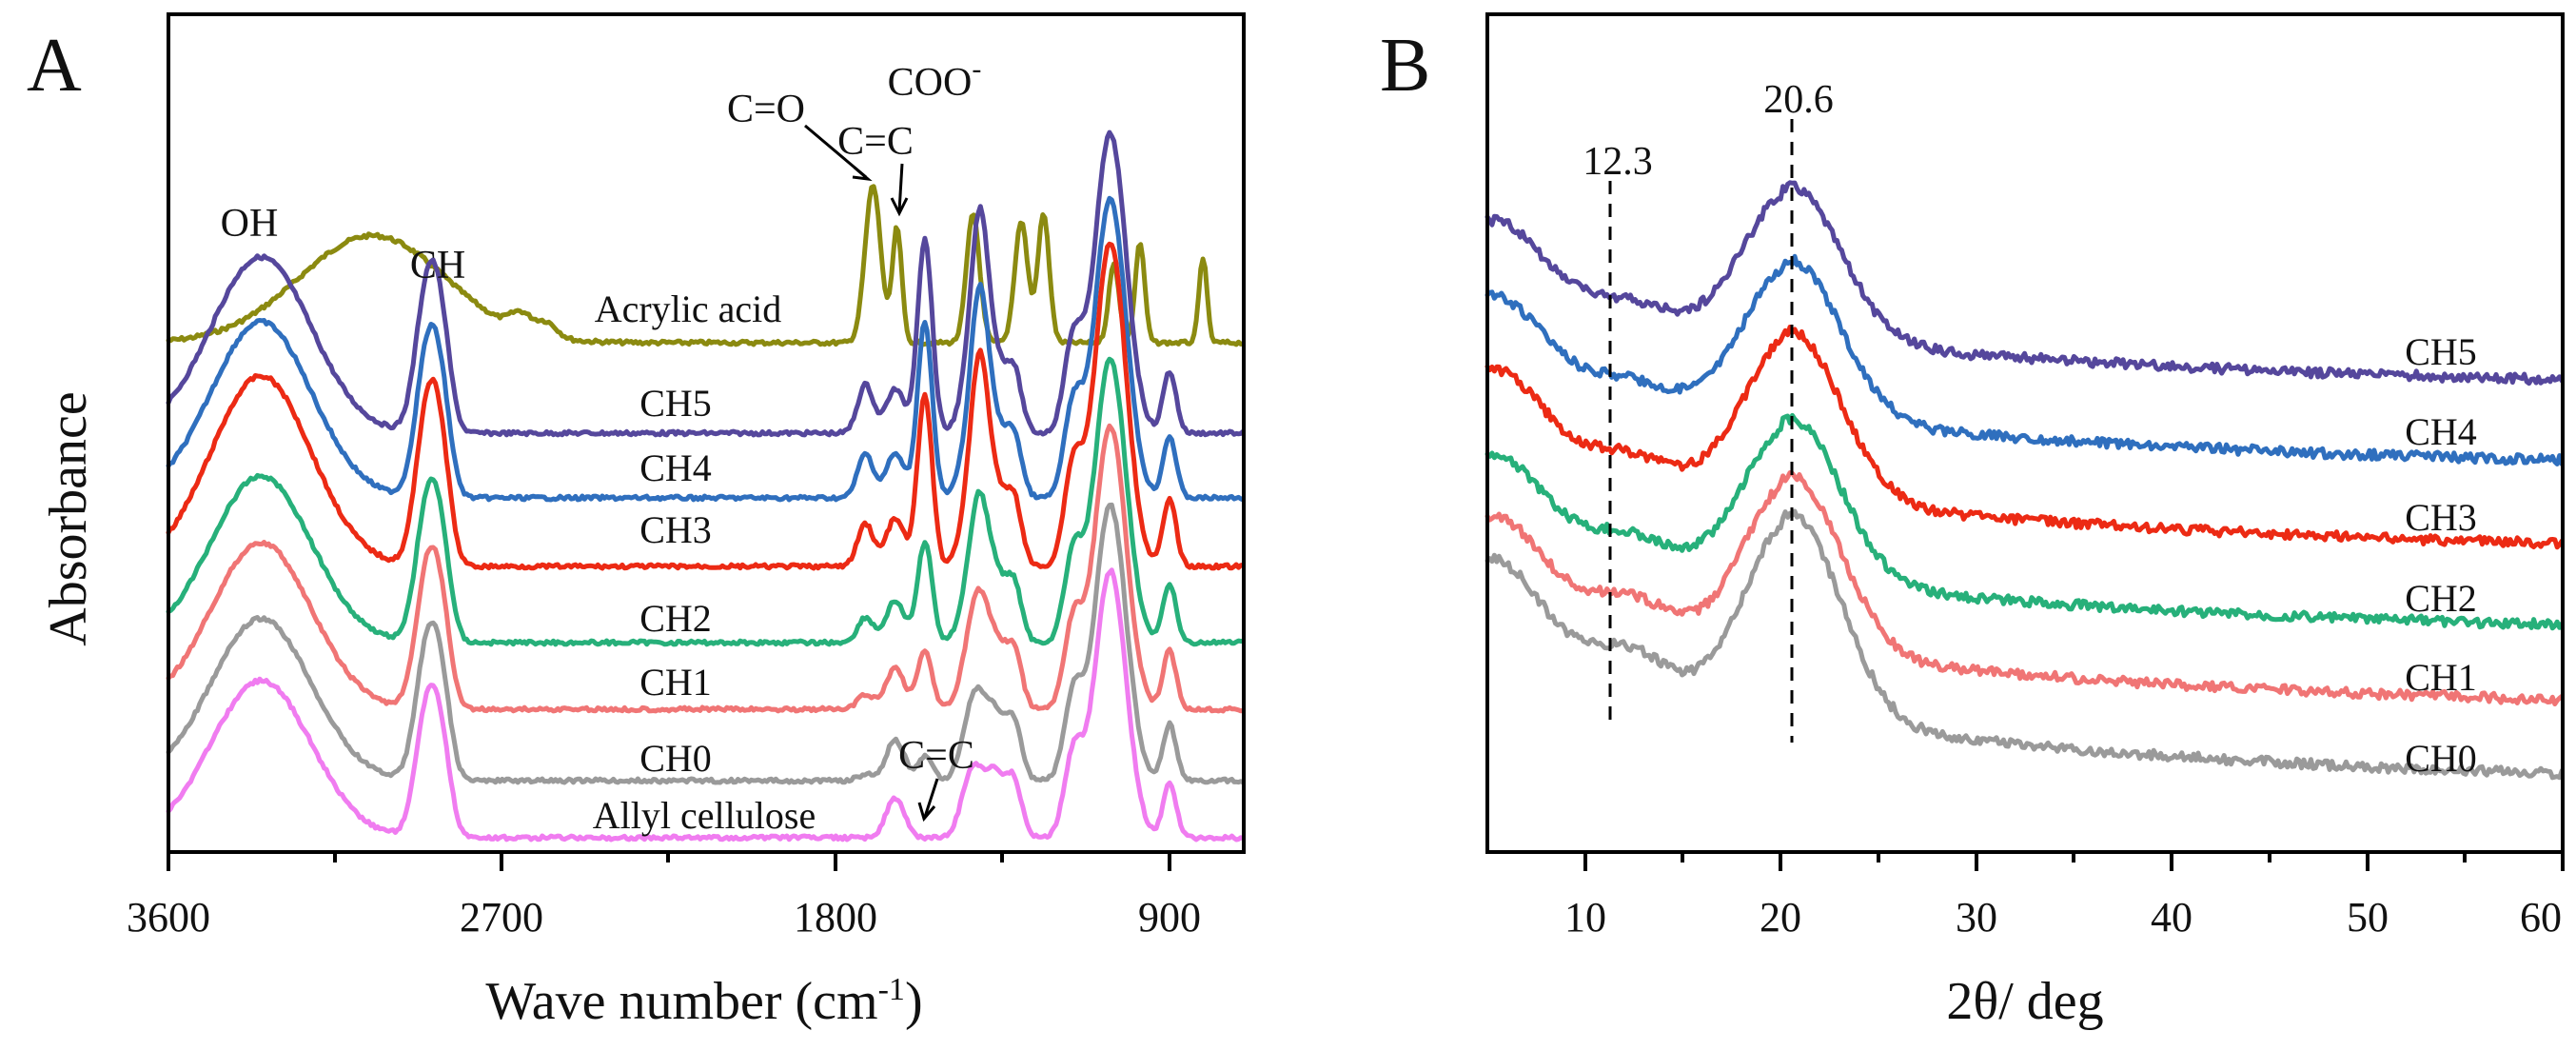  What do you see at coordinates (675, 403) in the screenshot?
I see `a-label-ch5: CH5` at bounding box center [675, 403].